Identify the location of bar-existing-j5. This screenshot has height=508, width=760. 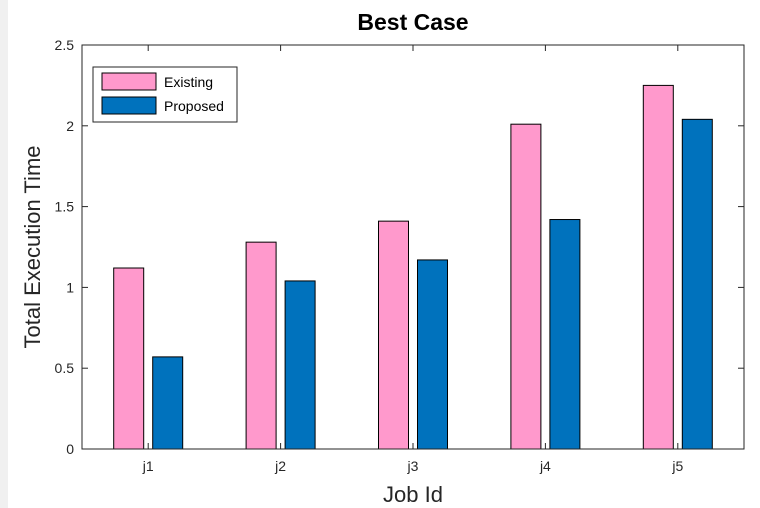
(658, 267).